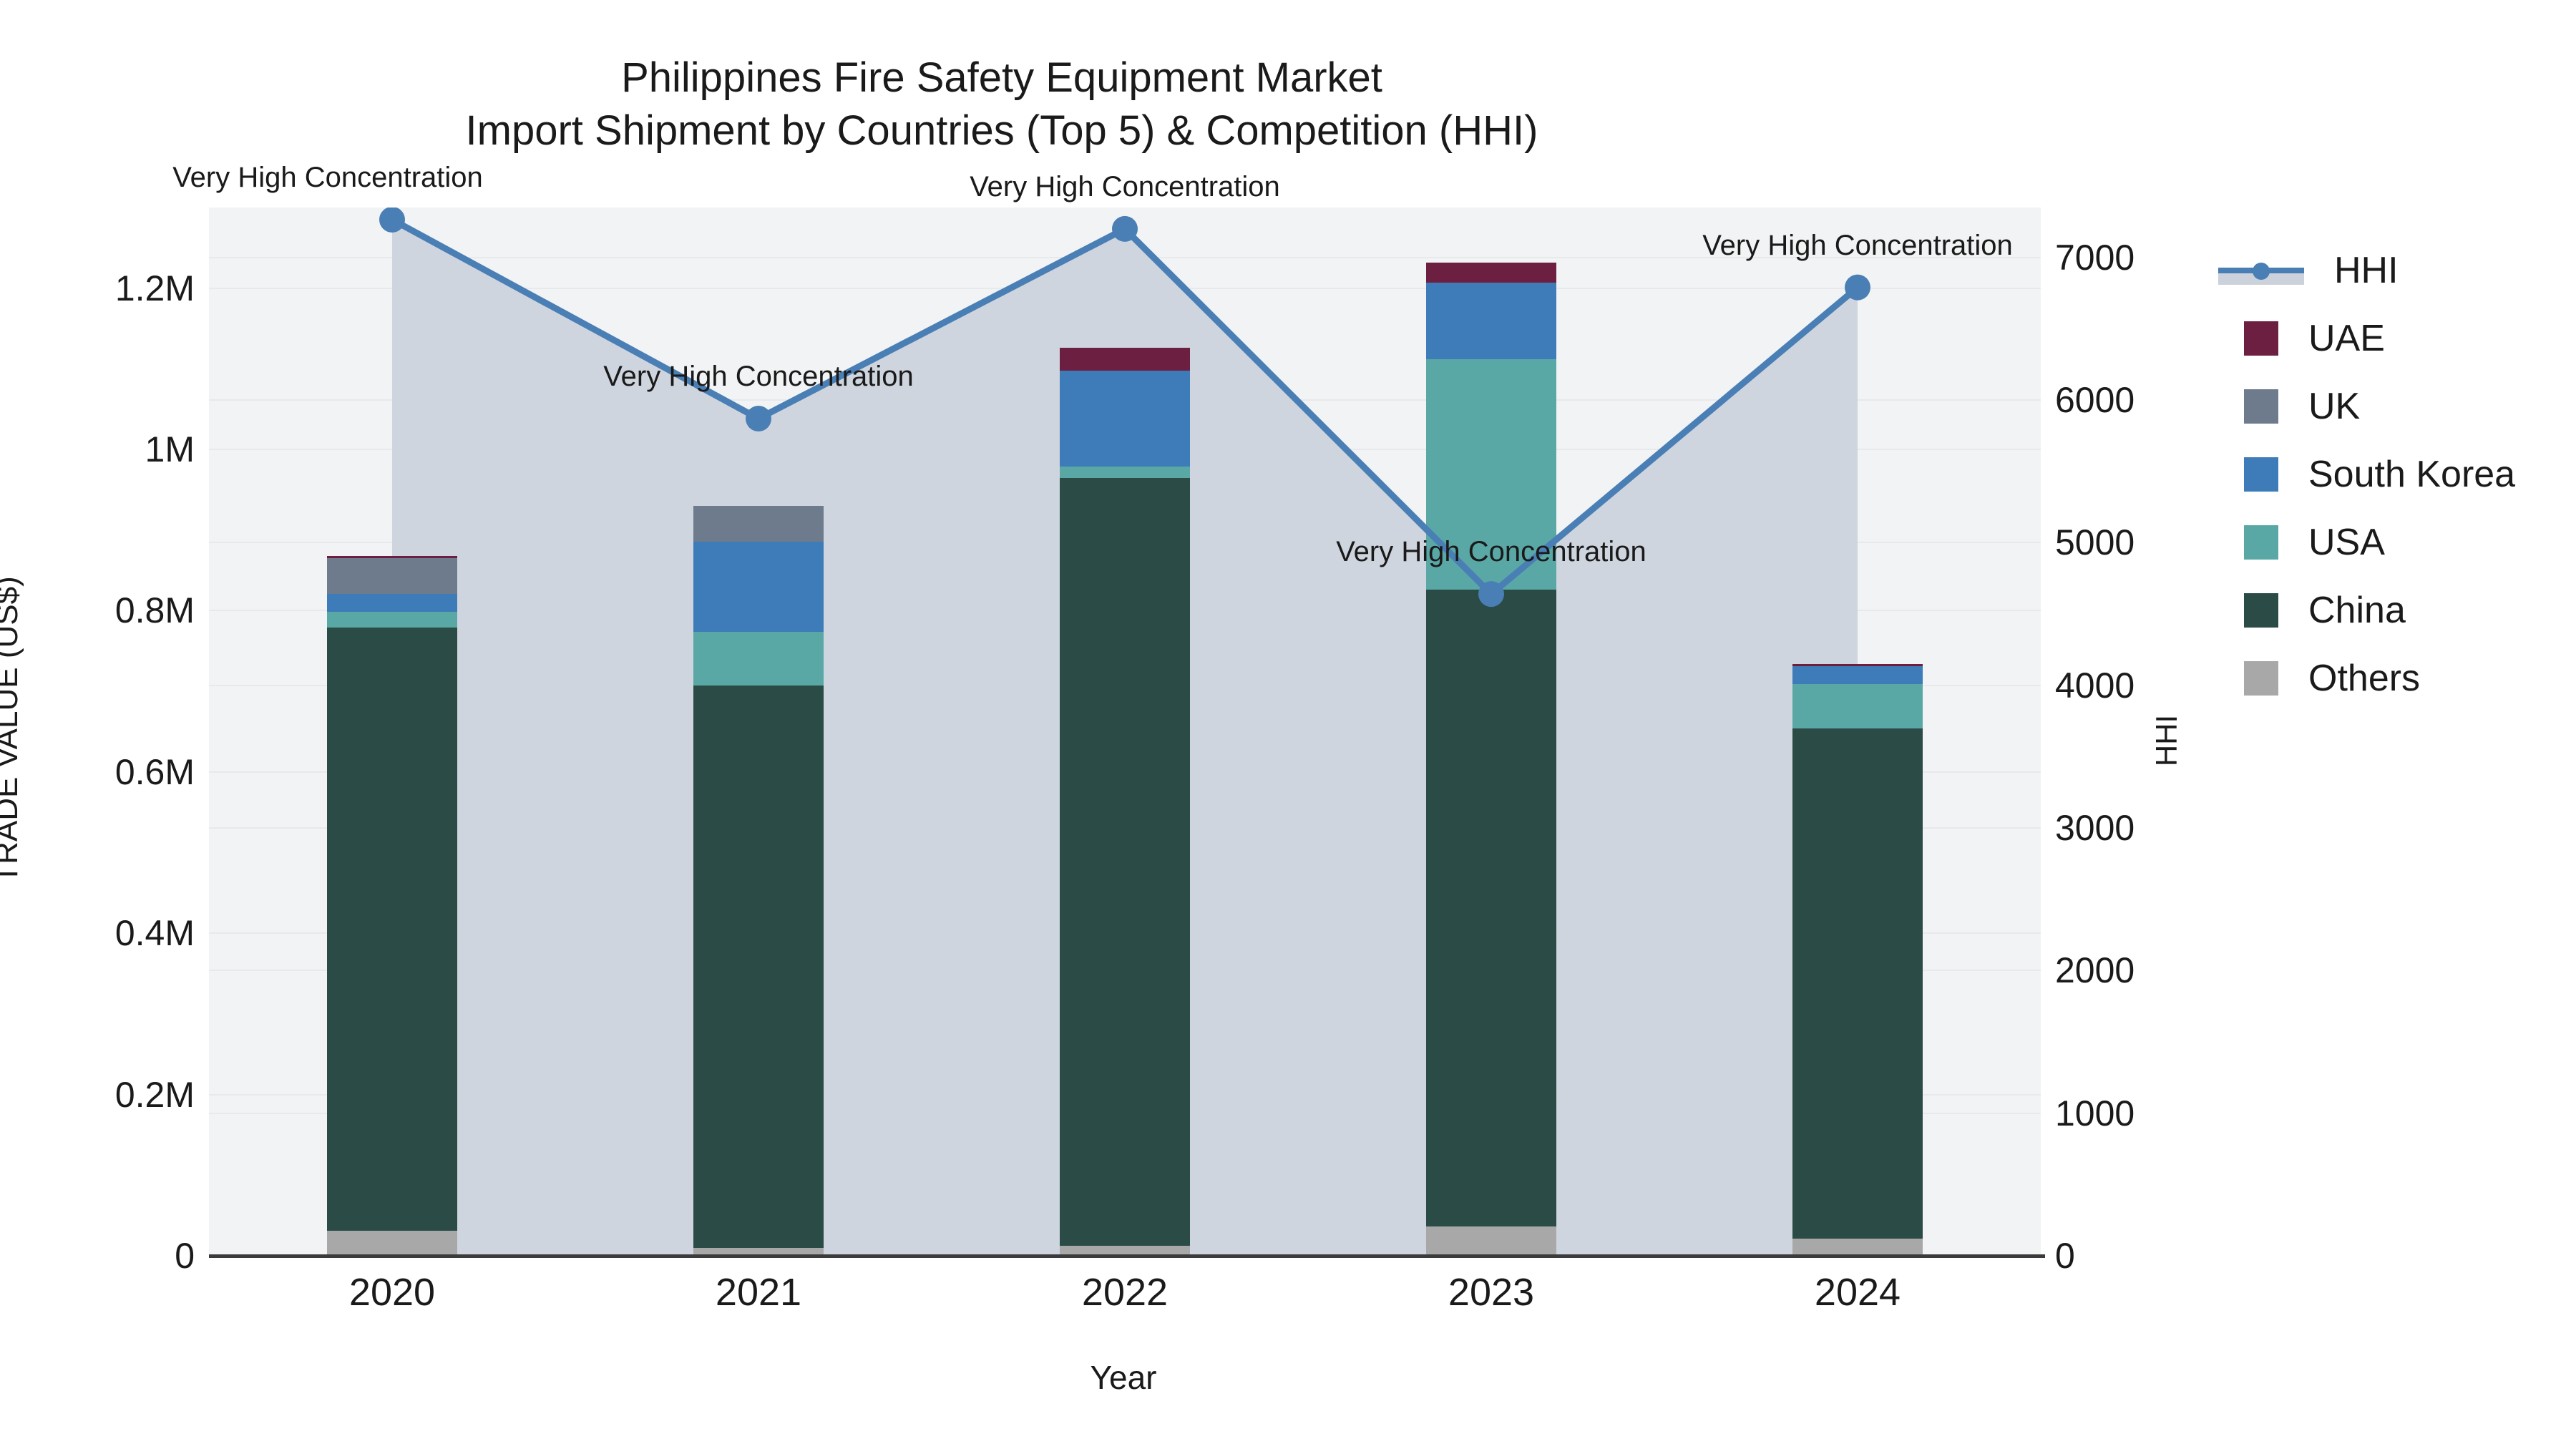 This screenshot has height=1449, width=2576. Describe the element at coordinates (2065, 1256) in the screenshot. I see `y-axis-right-tick: 0` at that location.